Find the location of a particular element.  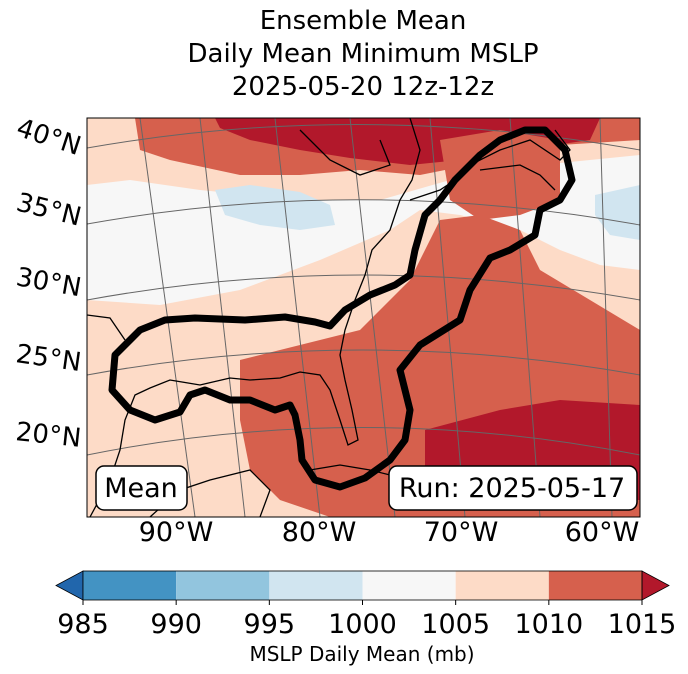

mean-badge: Mean is located at coordinates (141, 488).